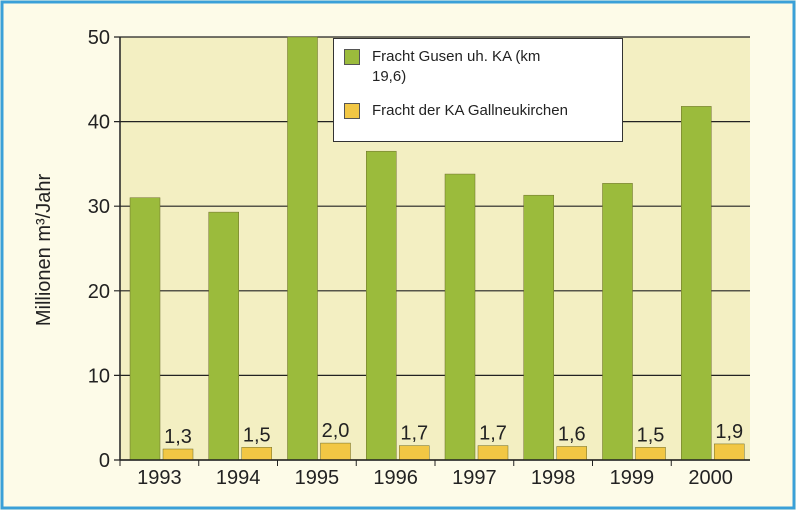 This screenshot has width=796, height=510. I want to click on y-tick-label: 0, so click(104, 461).